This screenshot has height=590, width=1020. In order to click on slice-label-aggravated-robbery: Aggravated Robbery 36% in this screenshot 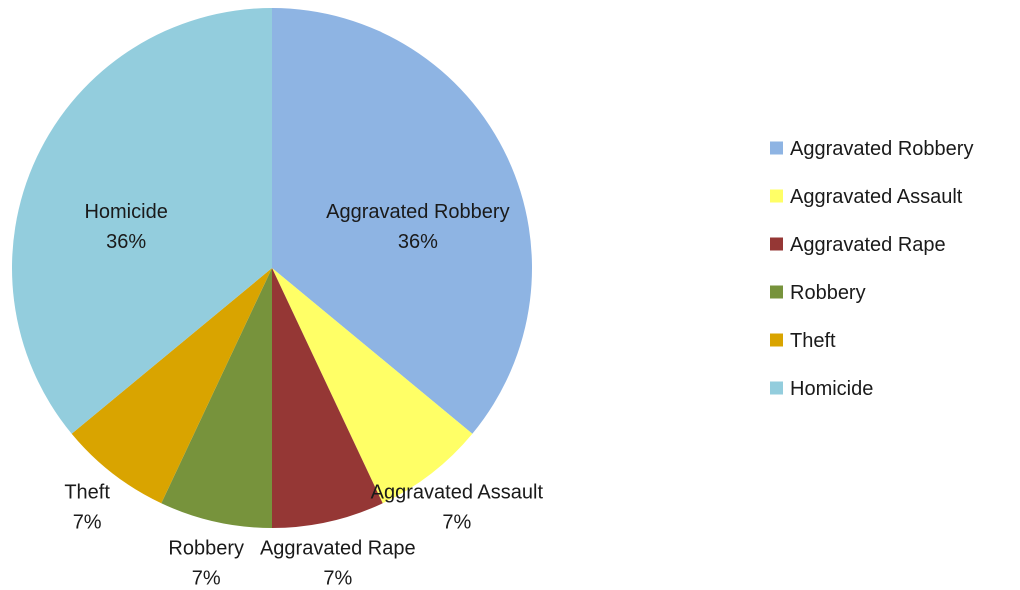, I will do `click(417, 227)`.